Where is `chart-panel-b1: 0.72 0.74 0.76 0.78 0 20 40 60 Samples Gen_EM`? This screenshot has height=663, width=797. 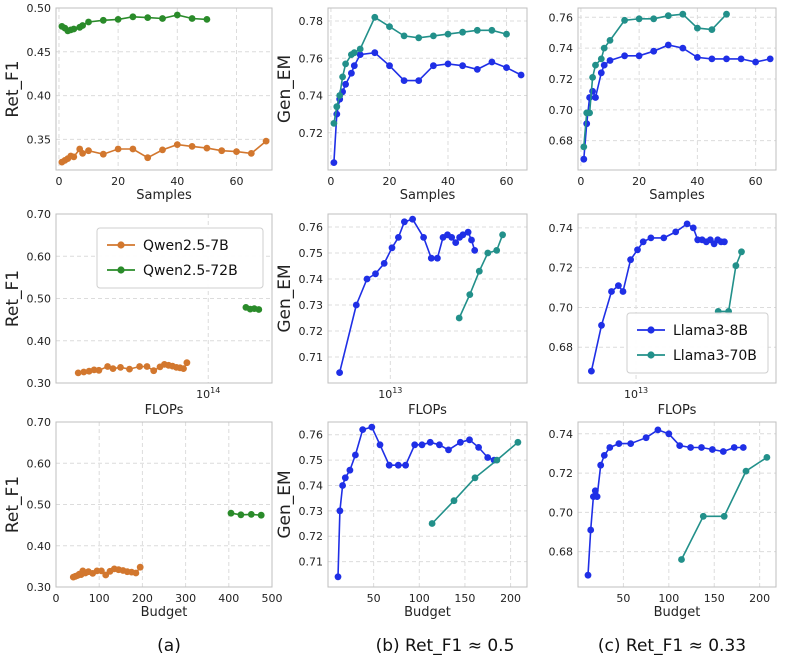
chart-panel-b1: 0.72 0.74 0.76 0.78 0 20 40 60 Samples Gen_EM is located at coordinates (401, 105).